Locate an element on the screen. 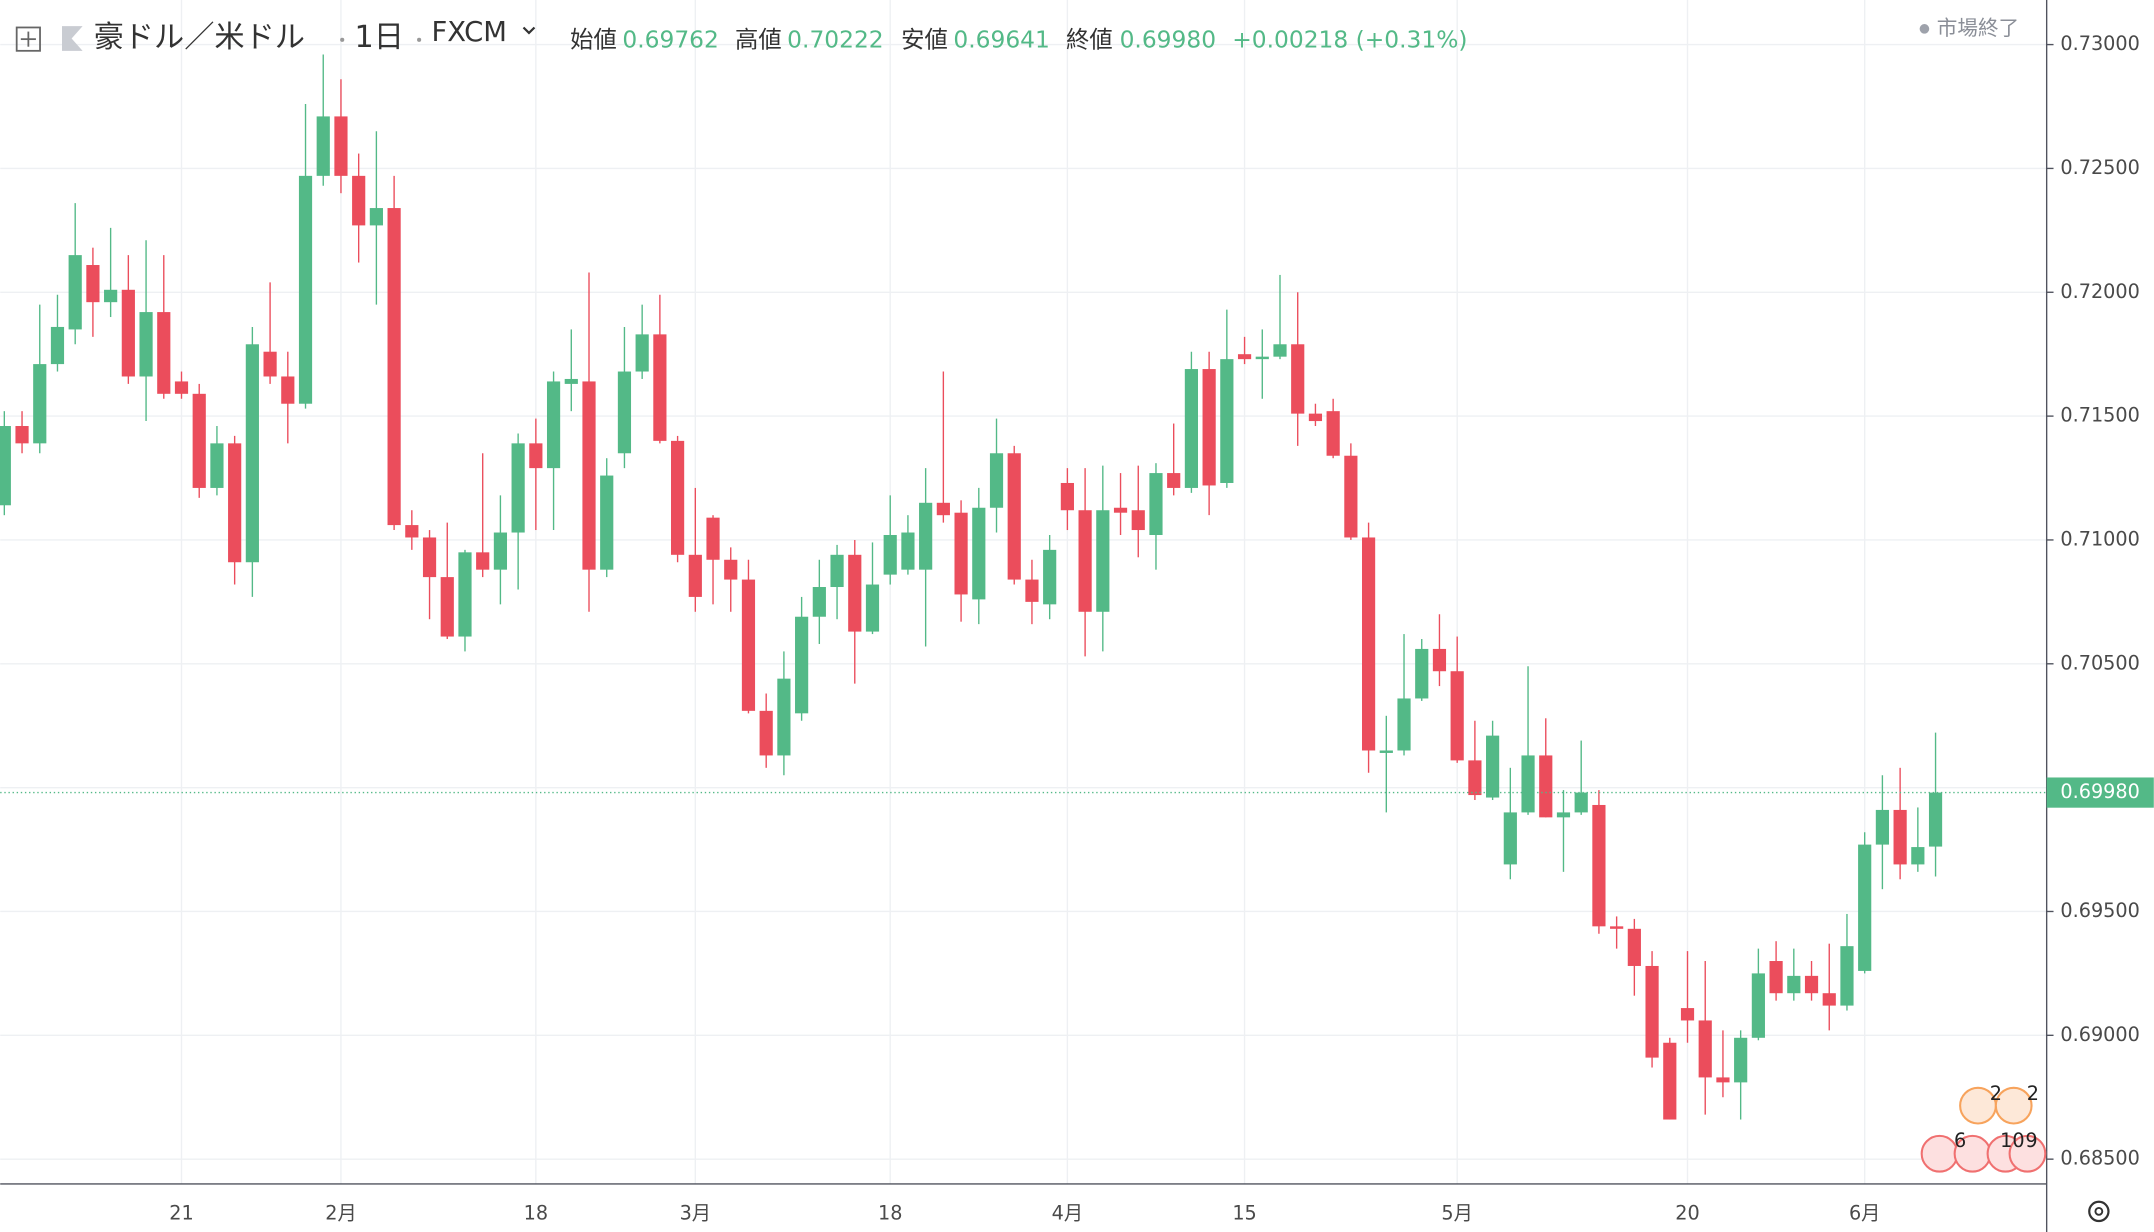 This screenshot has width=2154, height=1232. settings-button is located at coordinates (2099, 1211).